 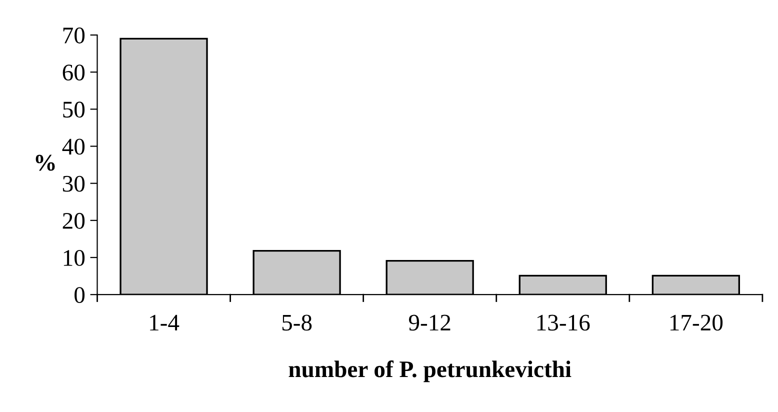 I want to click on x-tick-label: 13-16, so click(x=563, y=322).